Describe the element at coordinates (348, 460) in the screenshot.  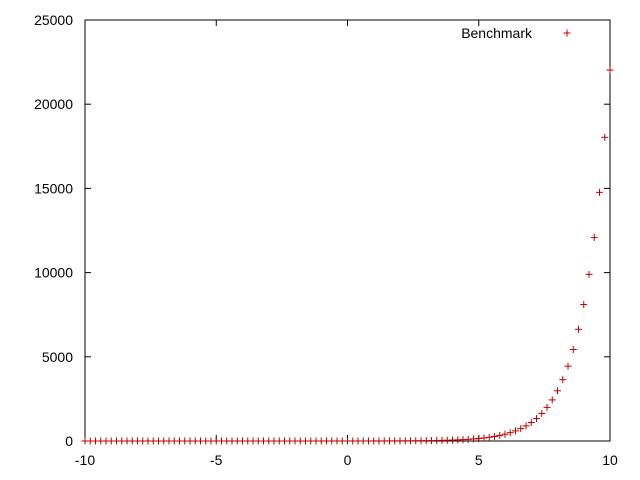
I see `x-tick-label: 0` at that location.